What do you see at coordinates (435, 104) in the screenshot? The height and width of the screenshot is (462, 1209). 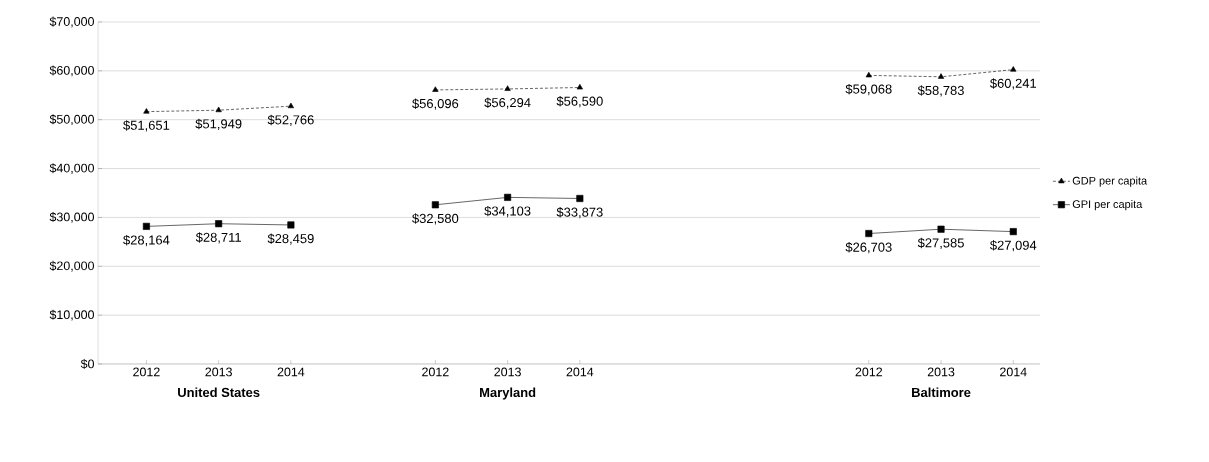 I see `data-label: $56,096` at bounding box center [435, 104].